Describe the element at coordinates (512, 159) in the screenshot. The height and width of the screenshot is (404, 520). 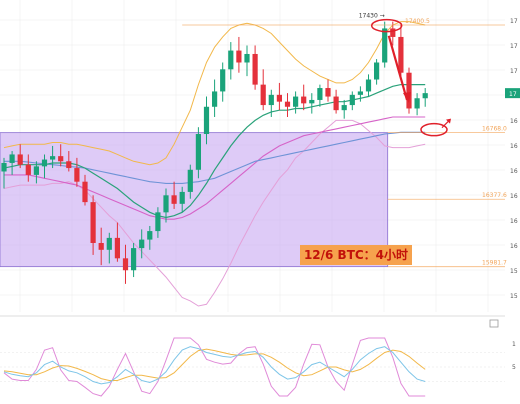
I see `right-price-axis: 17171716161616161616151517` at that location.